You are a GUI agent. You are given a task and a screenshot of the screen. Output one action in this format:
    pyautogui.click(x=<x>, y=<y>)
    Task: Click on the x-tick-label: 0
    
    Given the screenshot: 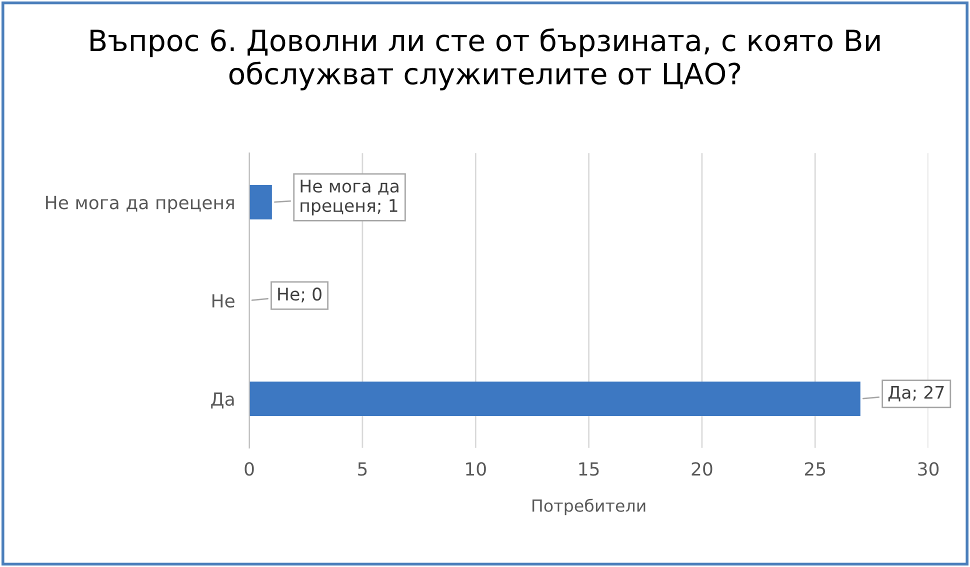 What is the action you would take?
    pyautogui.click(x=249, y=469)
    